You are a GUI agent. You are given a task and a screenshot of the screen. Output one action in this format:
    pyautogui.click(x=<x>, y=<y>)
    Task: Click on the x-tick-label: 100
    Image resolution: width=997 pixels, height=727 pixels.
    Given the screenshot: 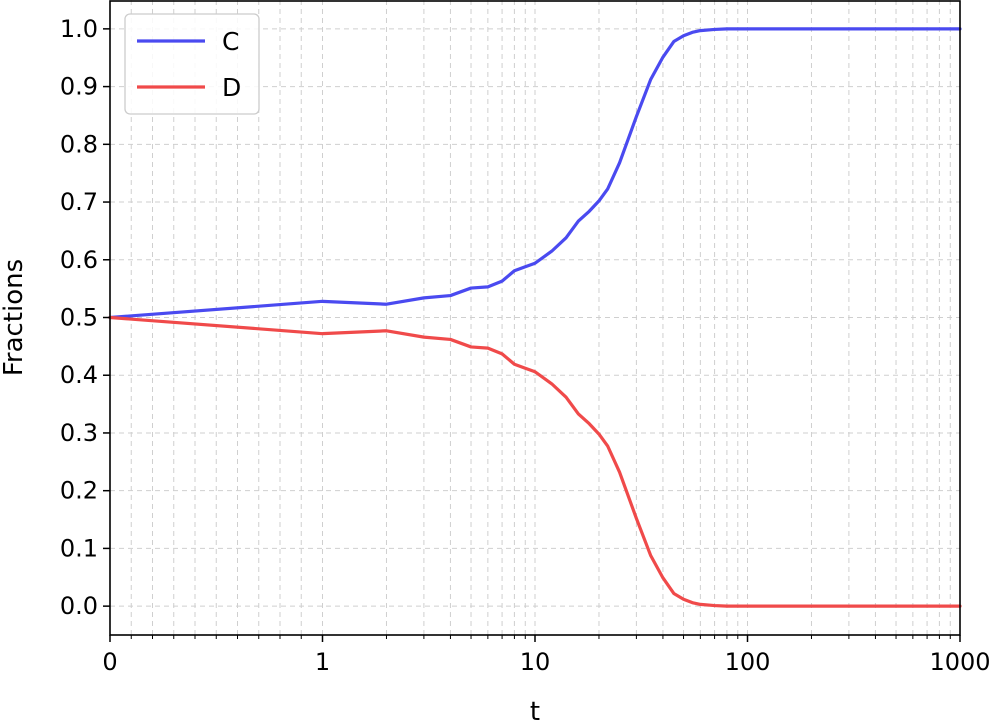 What is the action you would take?
    pyautogui.click(x=748, y=662)
    